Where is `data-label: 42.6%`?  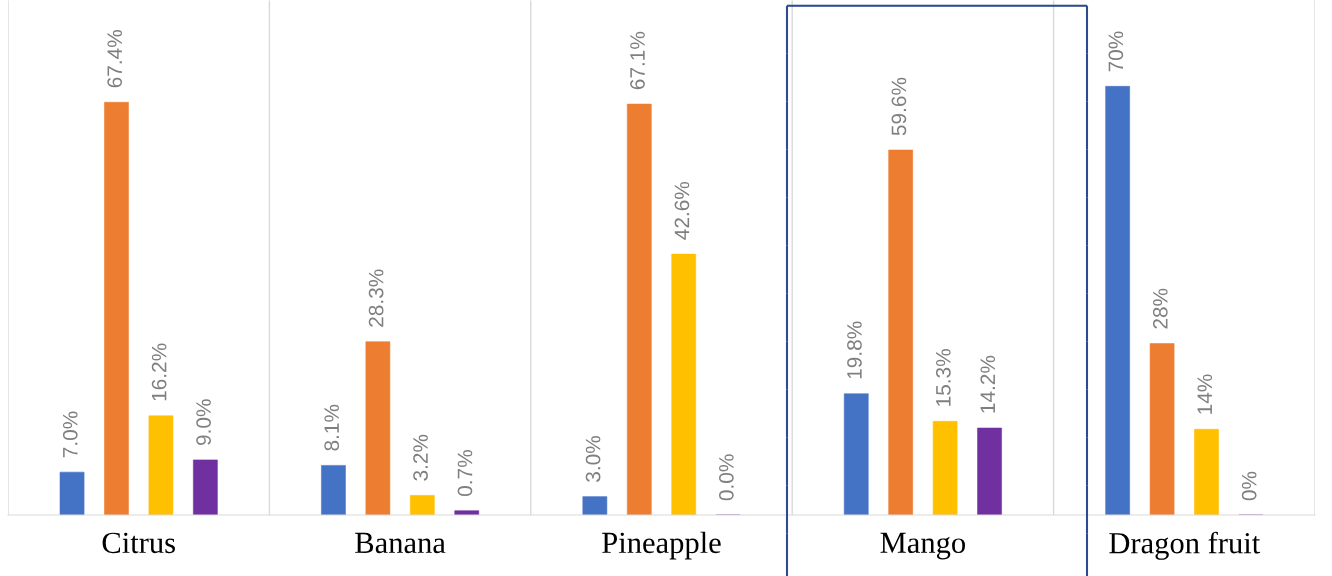
data-label: 42.6% is located at coordinates (682, 210).